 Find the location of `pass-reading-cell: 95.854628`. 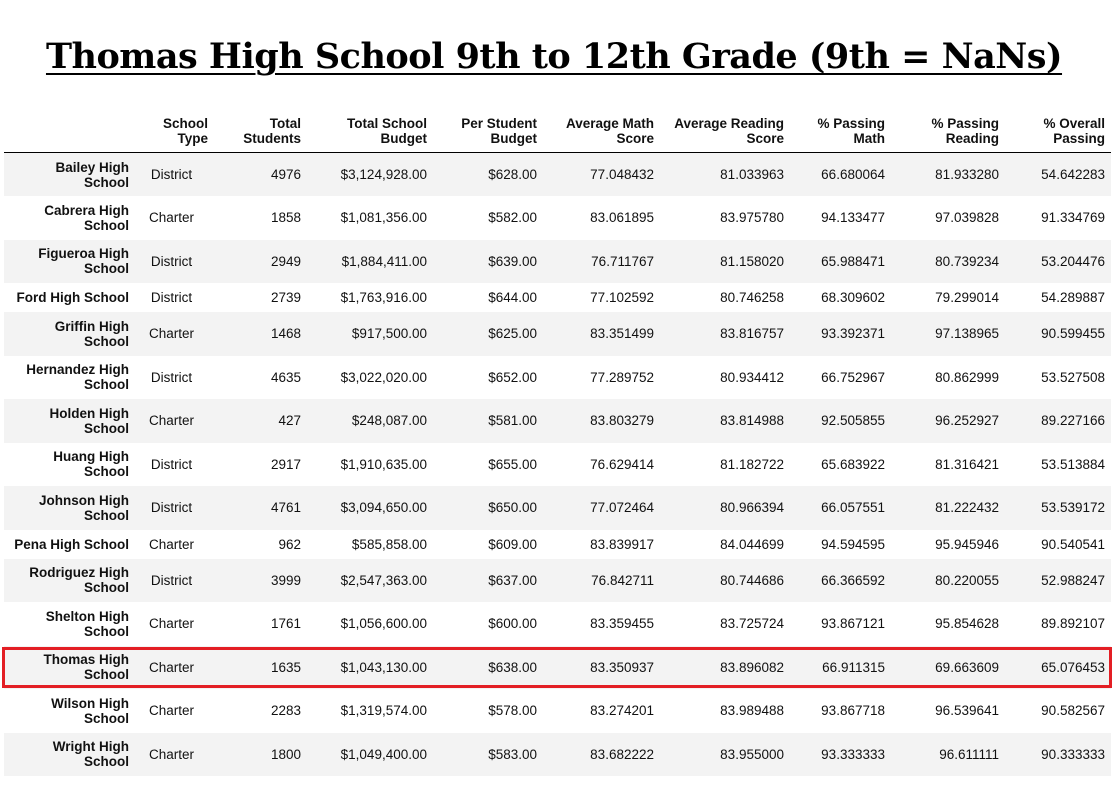

pass-reading-cell: 95.854628 is located at coordinates (967, 624).